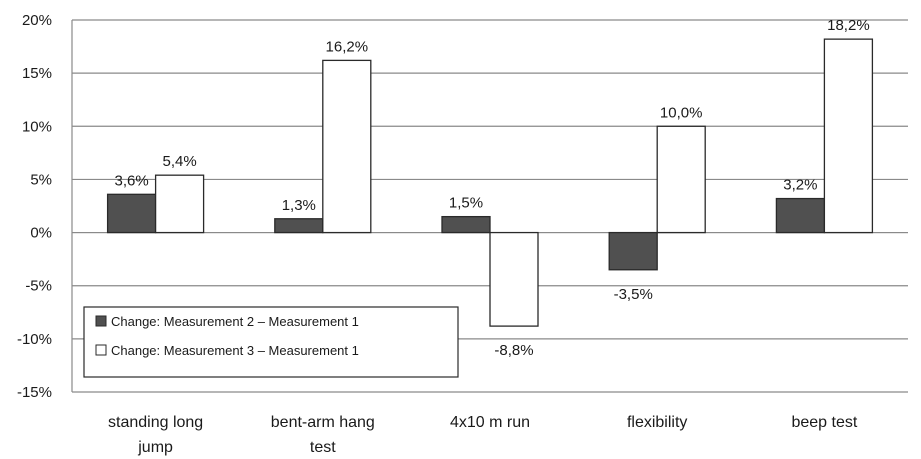  I want to click on data-label: 5,4%, so click(179, 161).